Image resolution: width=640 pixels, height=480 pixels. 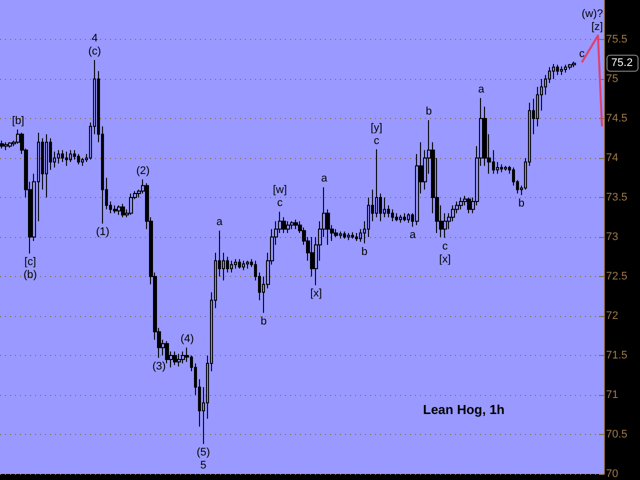 What do you see at coordinates (617, 276) in the screenshot?
I see `y-tick-label: 72.5` at bounding box center [617, 276].